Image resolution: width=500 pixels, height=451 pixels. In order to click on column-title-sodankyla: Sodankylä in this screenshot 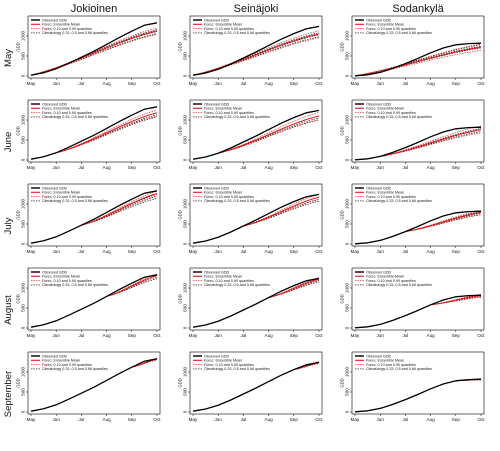, I will do `click(418, 9)`.